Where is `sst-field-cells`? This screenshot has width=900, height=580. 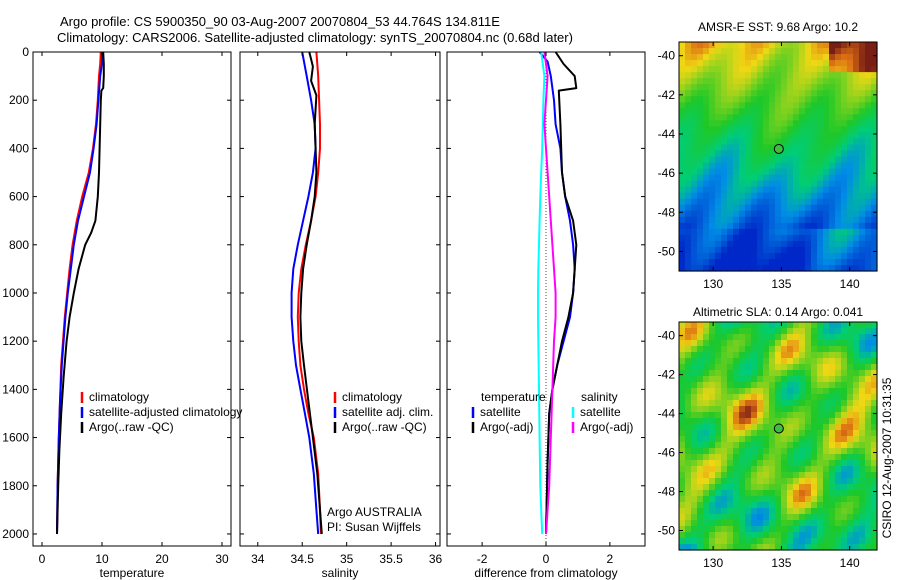 sst-field-cells is located at coordinates (778, 157).